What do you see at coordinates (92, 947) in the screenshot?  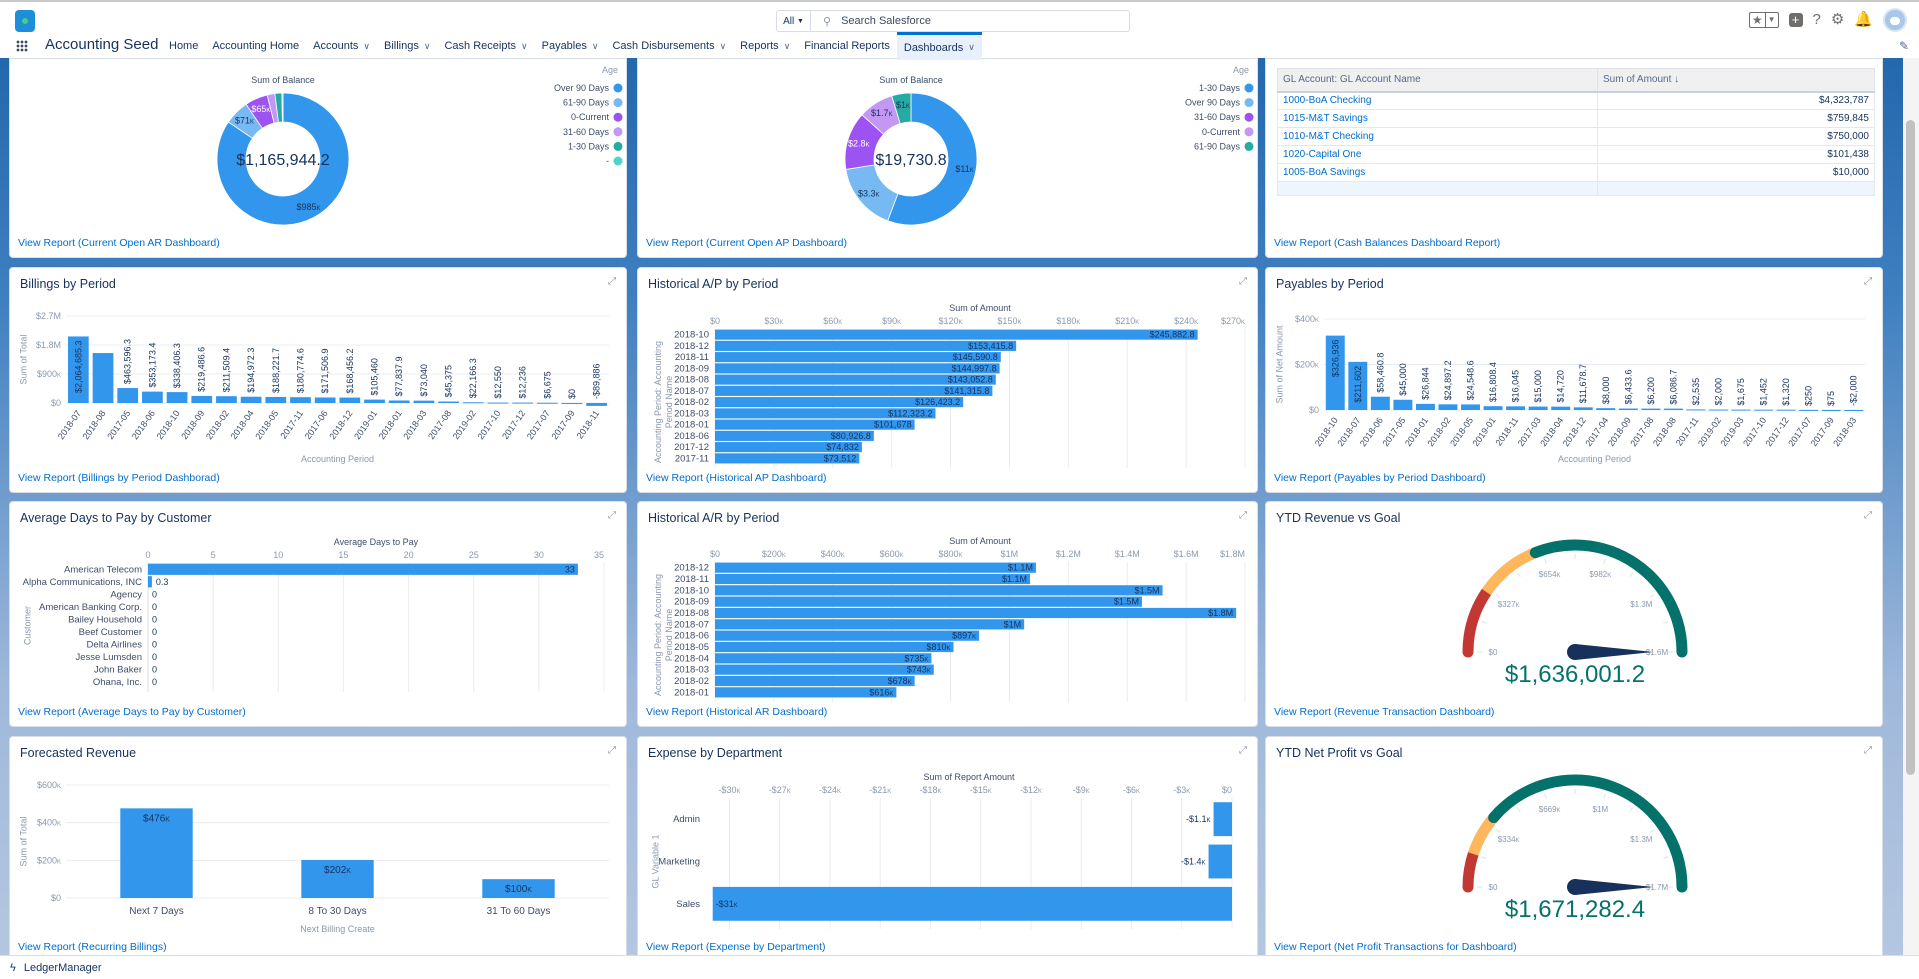 I see `view-report-link: View Report (Recurring Billings)` at bounding box center [92, 947].